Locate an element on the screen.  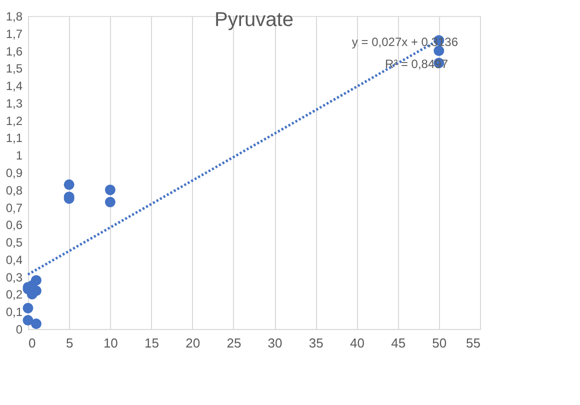
x-tick-label: 30 is located at coordinates (275, 343).